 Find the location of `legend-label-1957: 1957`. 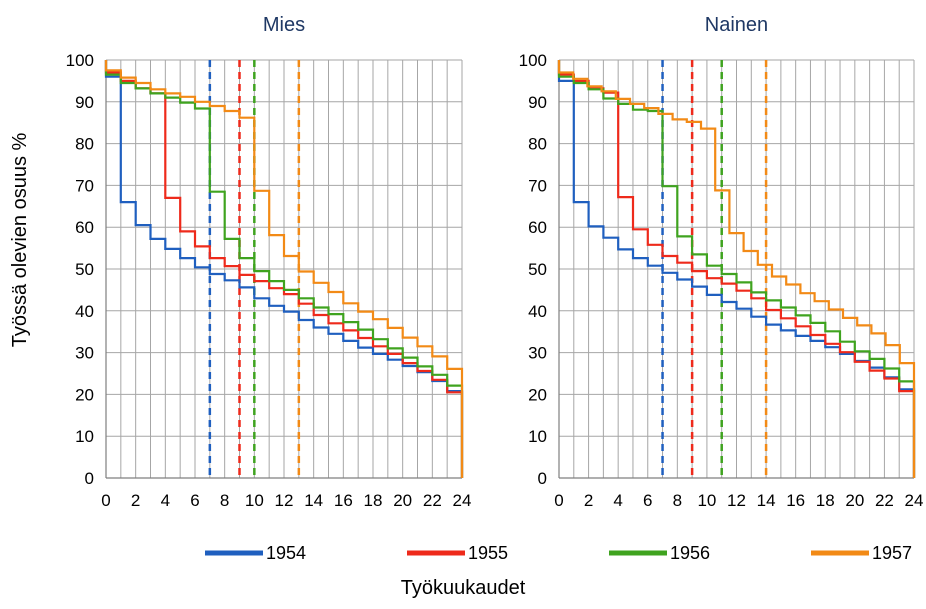

legend-label-1957: 1957 is located at coordinates (892, 553).